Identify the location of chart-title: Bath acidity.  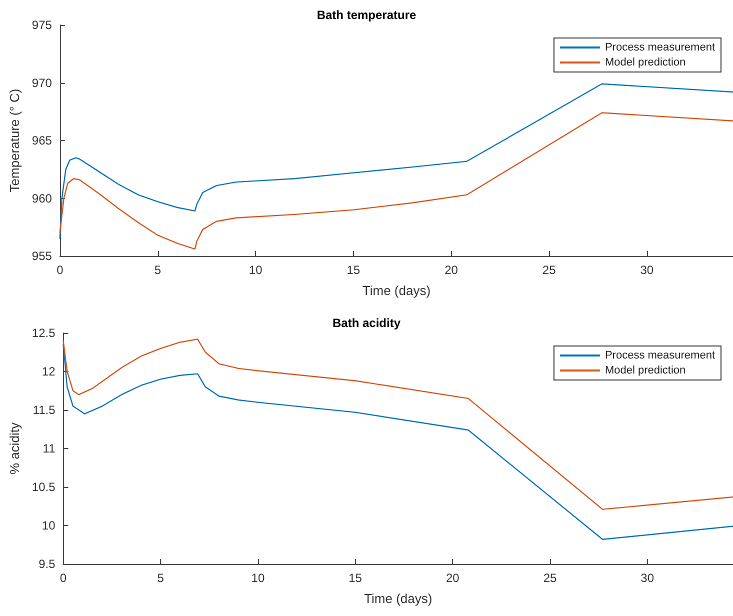
(366, 323).